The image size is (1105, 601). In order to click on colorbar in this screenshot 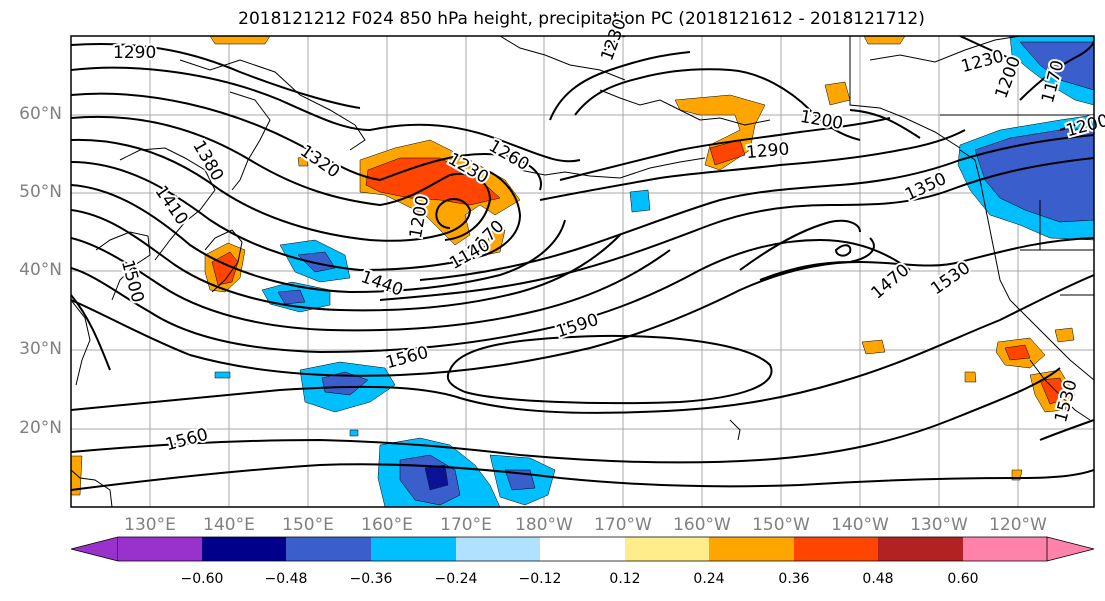, I will do `click(582, 549)`.